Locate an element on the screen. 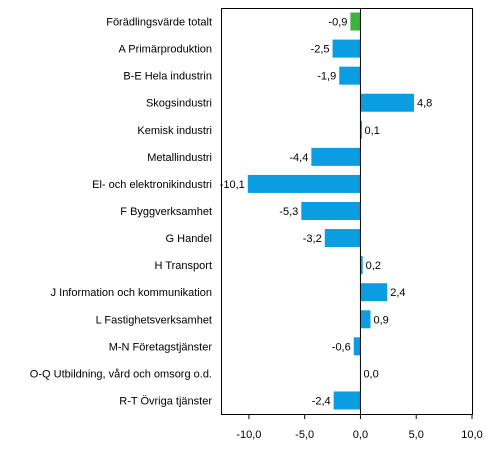  category-label: B-E Hela industrin is located at coordinates (167, 77).